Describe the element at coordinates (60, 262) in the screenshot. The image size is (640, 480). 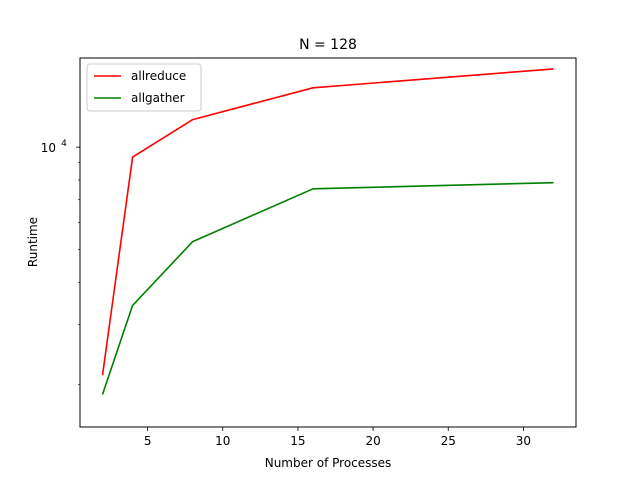
I see `y-axis: 10 4` at that location.